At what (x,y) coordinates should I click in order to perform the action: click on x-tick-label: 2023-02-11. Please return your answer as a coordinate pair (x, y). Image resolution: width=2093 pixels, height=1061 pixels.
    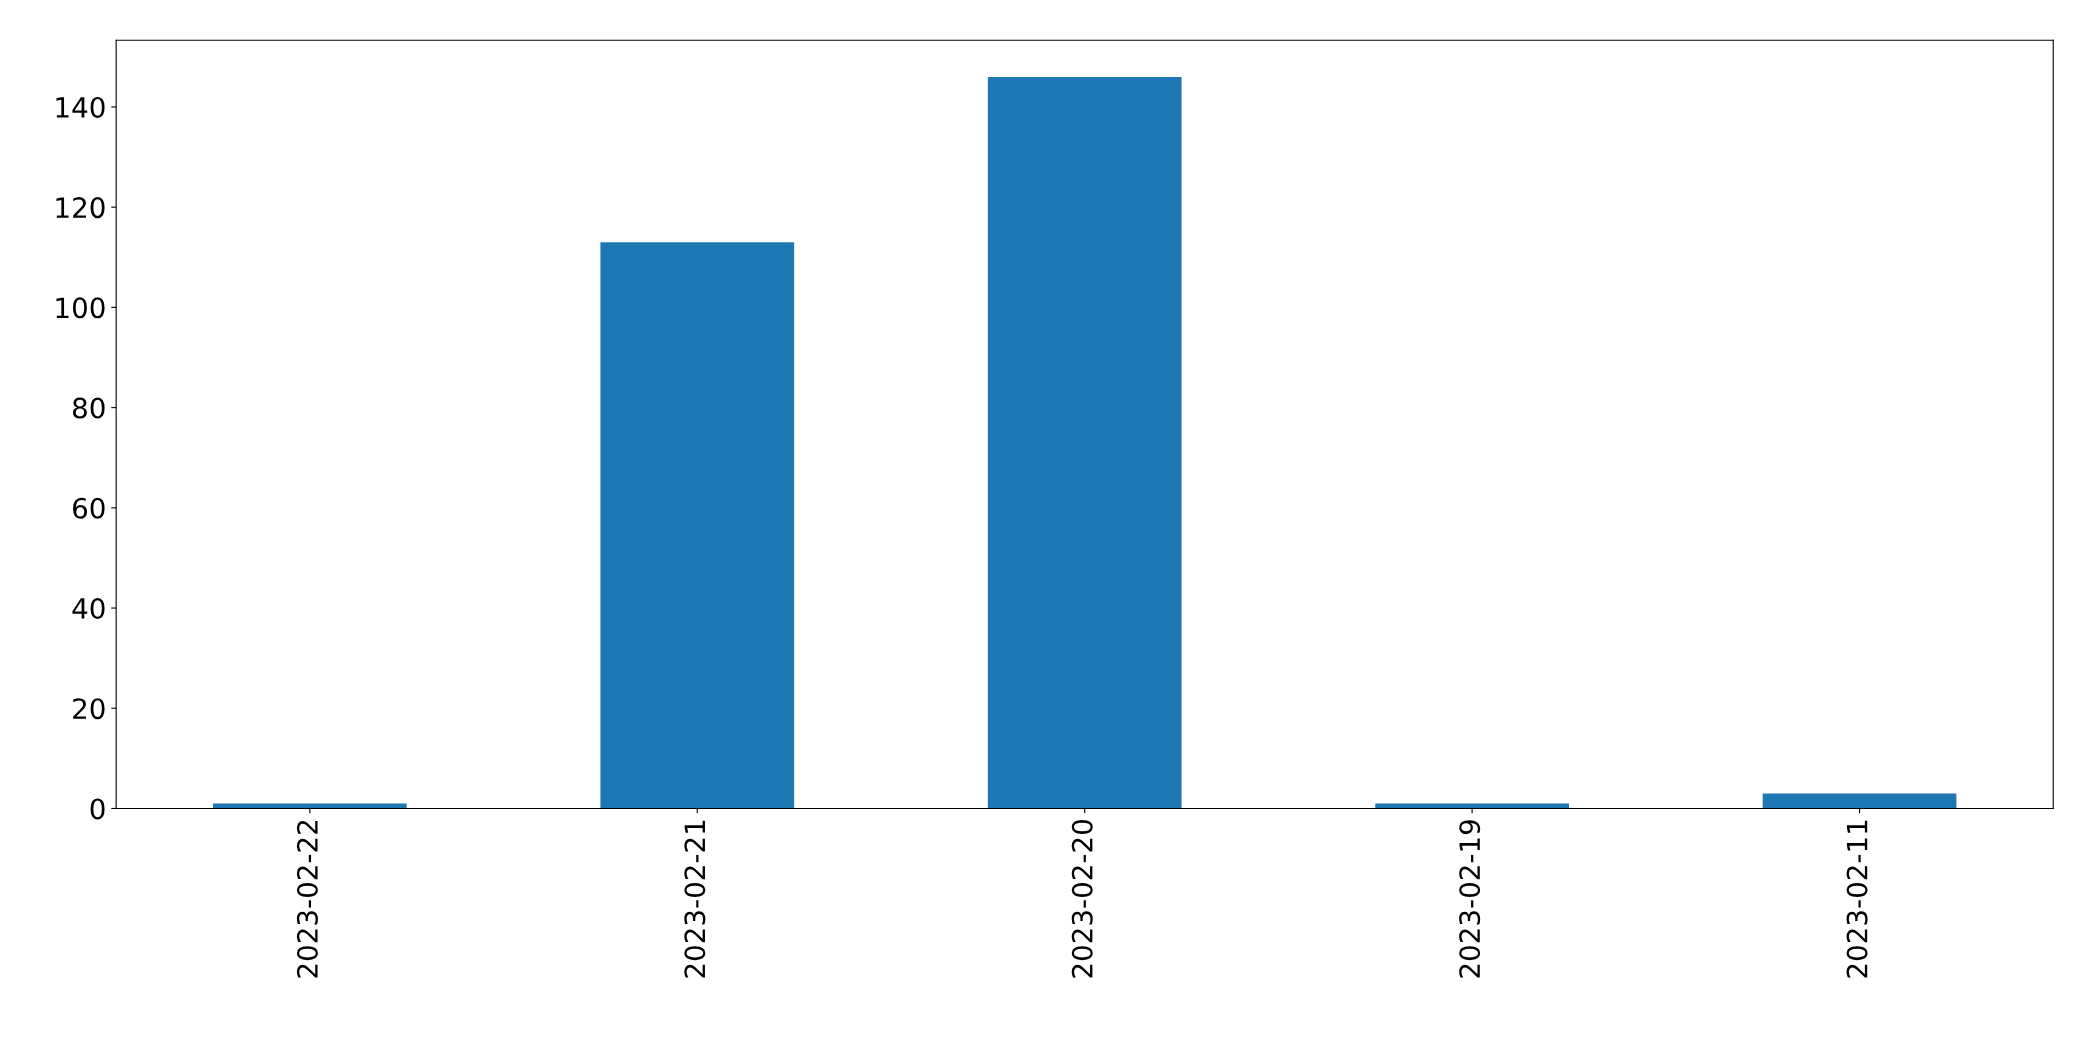
    Looking at the image, I should click on (1857, 899).